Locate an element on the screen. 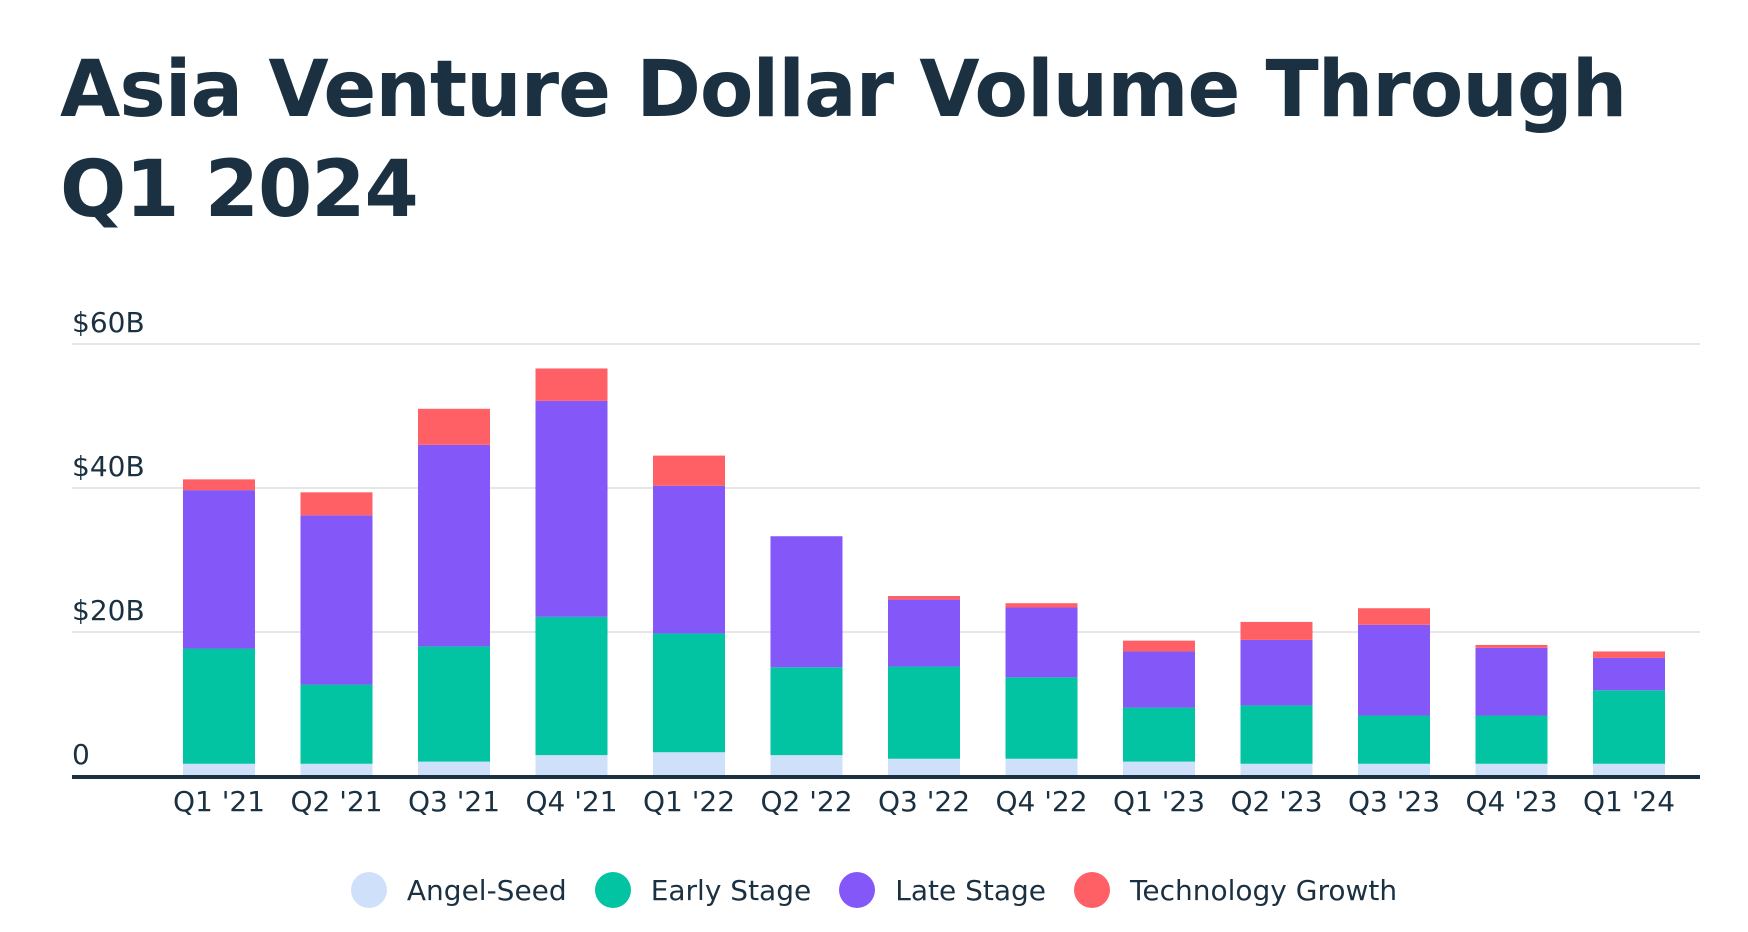 The height and width of the screenshot is (932, 1748). x-tick-label: Q1 '24 is located at coordinates (1629, 801).